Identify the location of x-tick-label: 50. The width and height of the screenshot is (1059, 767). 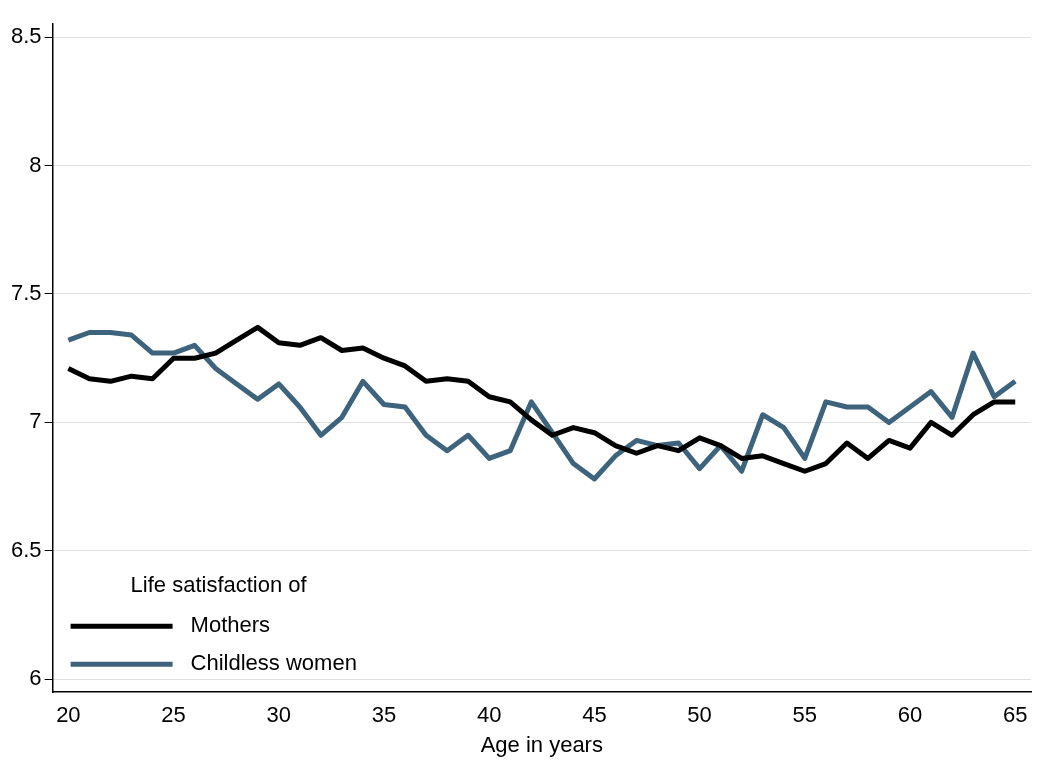
(699, 715).